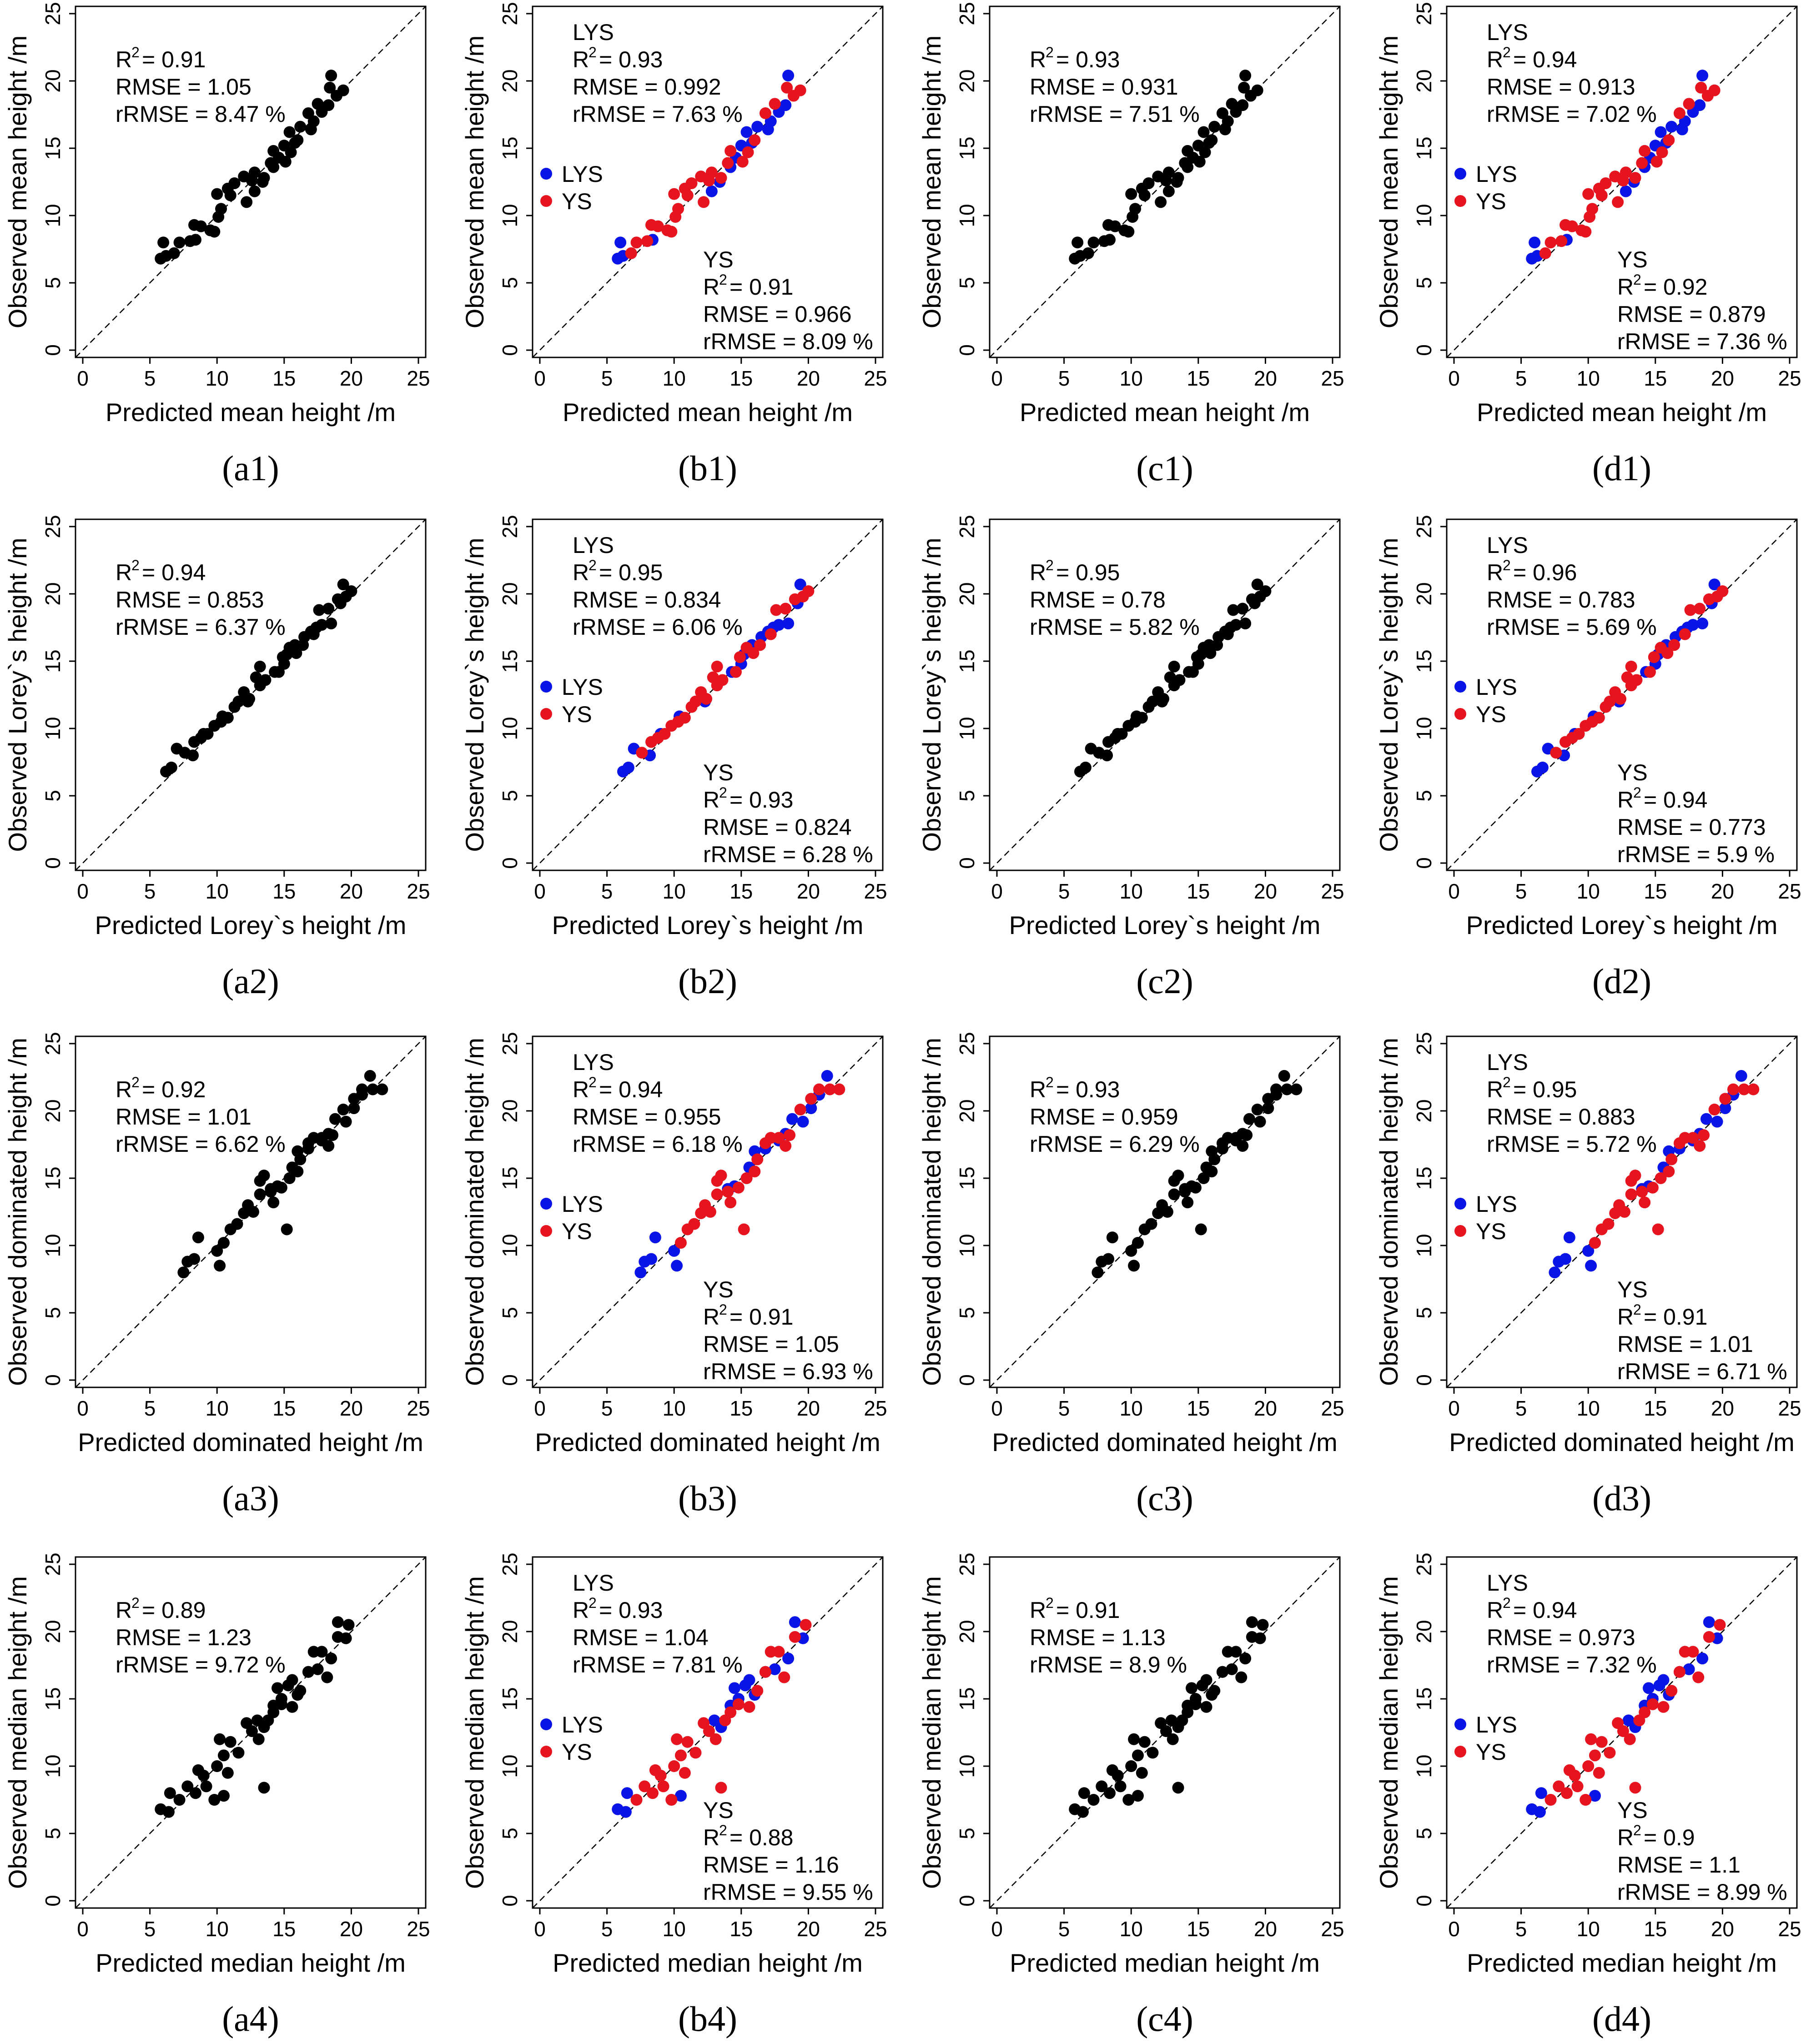 The width and height of the screenshot is (1806, 2044). Describe the element at coordinates (718, 1811) in the screenshot. I see `ys-stat-title: YS` at that location.